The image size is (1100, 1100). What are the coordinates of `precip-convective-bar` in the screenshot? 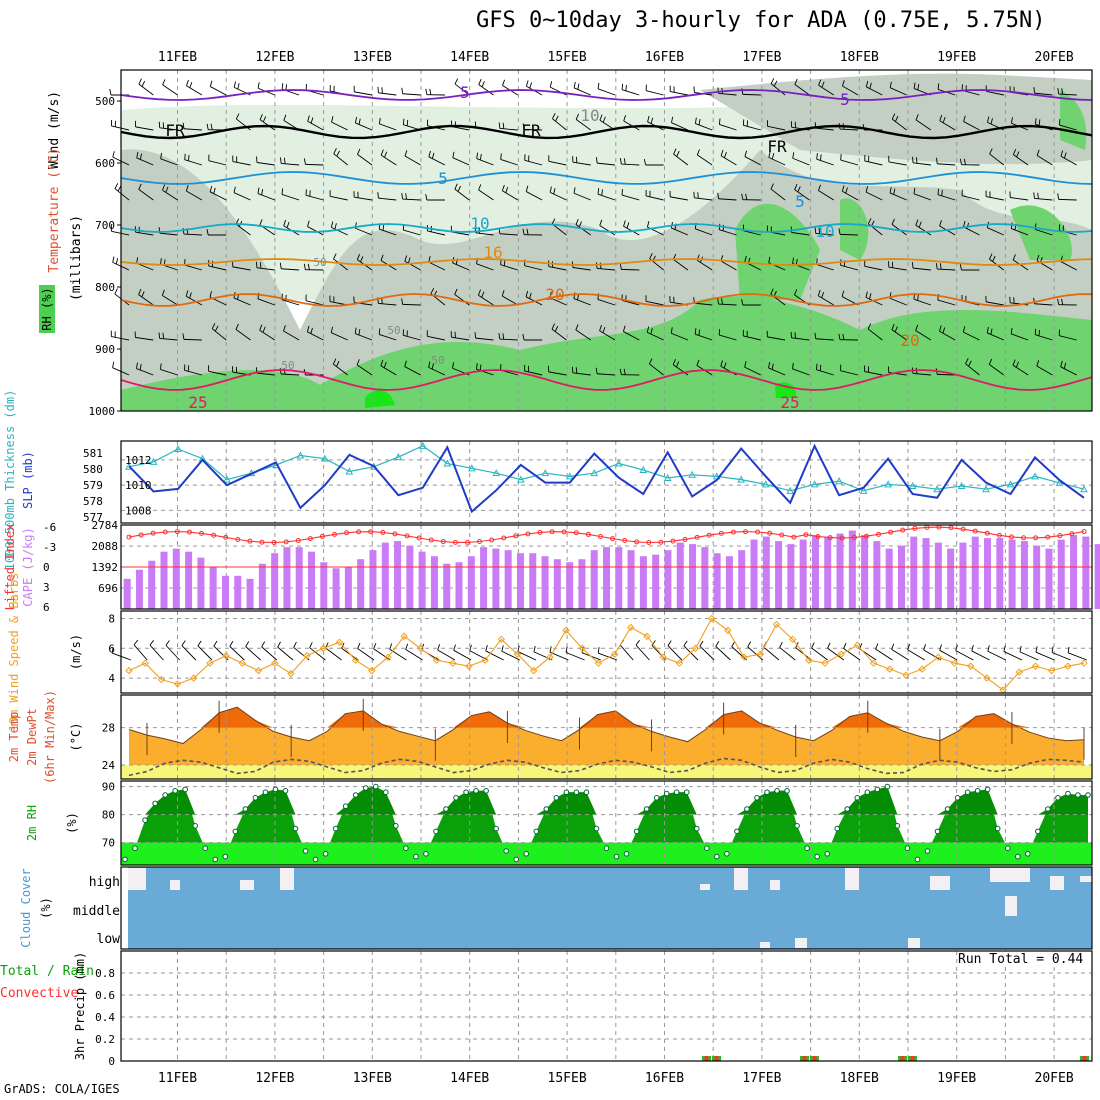 It's located at (804, 1058).